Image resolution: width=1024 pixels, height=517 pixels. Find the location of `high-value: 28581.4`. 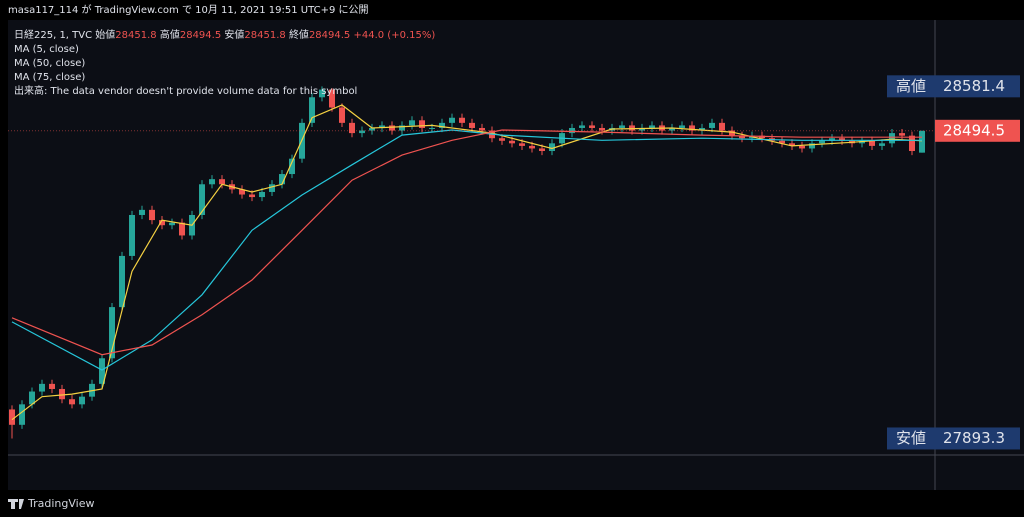

high-value: 28581.4 is located at coordinates (974, 86).